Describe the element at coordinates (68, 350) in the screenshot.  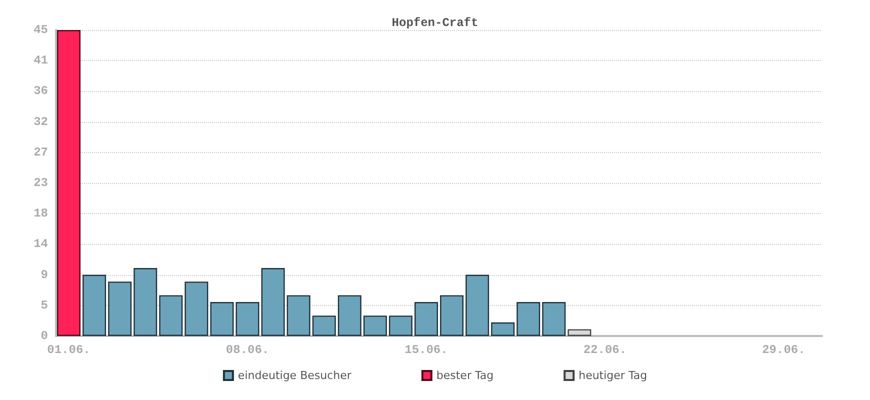
I see `x-tick-label: 01.06.` at that location.